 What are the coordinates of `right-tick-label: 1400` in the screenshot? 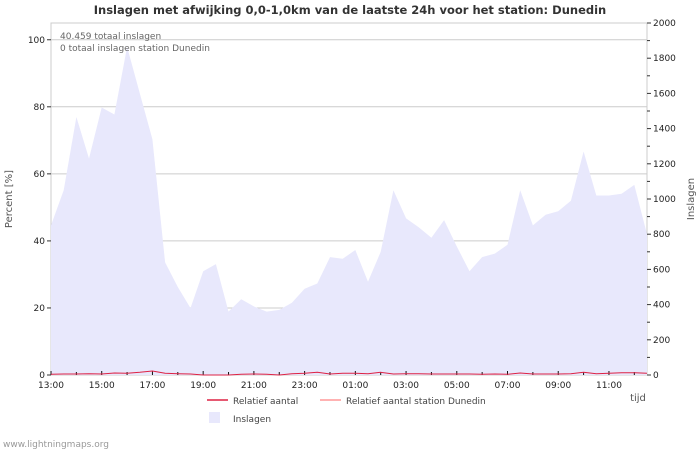 It's located at (664, 130).